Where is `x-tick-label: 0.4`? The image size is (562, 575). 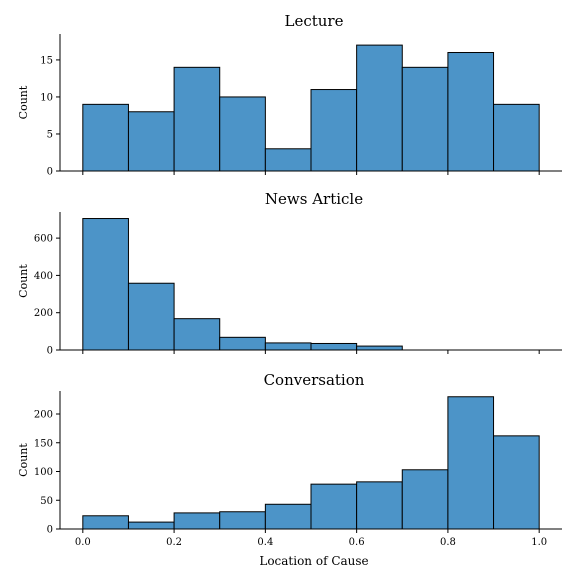 x-tick-label: 0.4 is located at coordinates (265, 542).